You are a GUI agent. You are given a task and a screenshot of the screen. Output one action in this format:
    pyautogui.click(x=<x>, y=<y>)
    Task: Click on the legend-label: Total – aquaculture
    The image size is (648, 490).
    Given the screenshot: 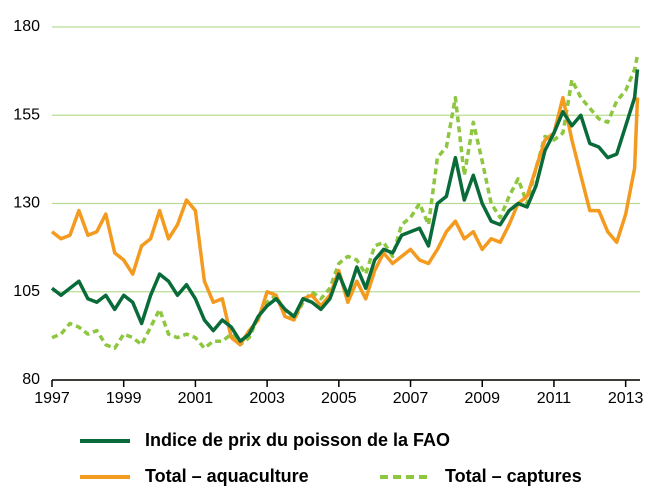 What is the action you would take?
    pyautogui.click(x=227, y=476)
    